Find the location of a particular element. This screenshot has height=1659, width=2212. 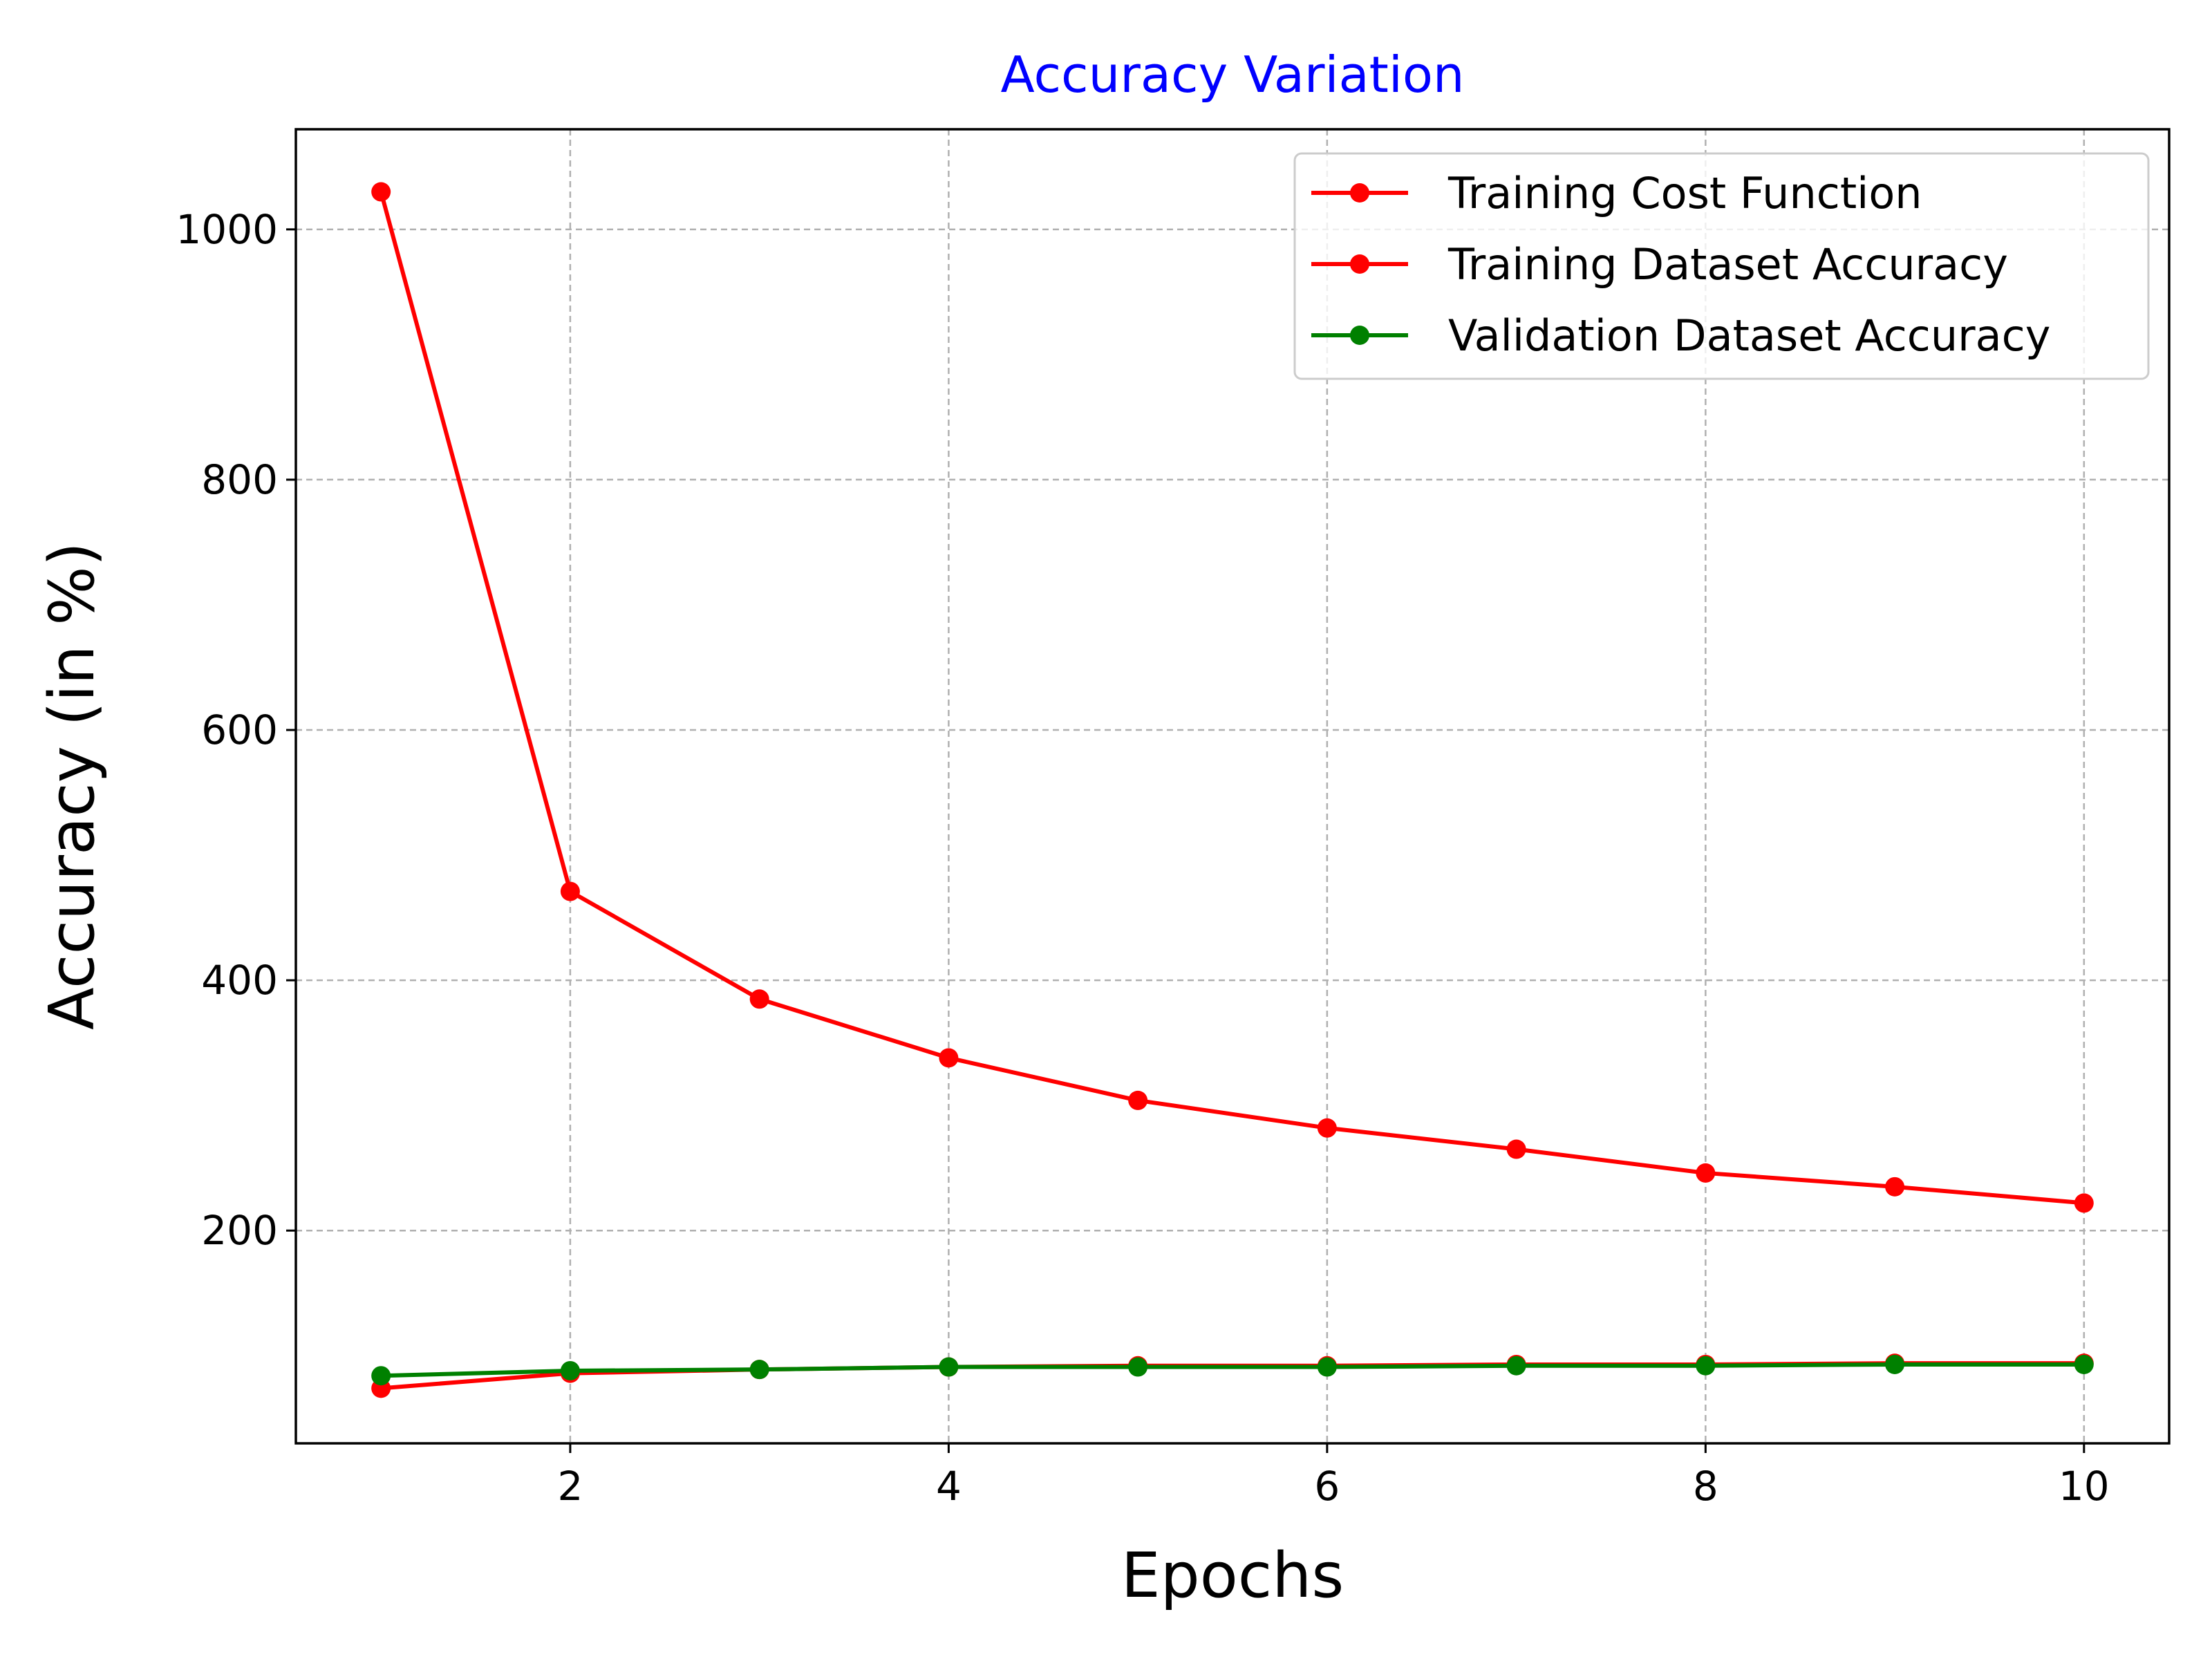

y-axis-label: Accuracy (in %) is located at coordinates (72, 786).